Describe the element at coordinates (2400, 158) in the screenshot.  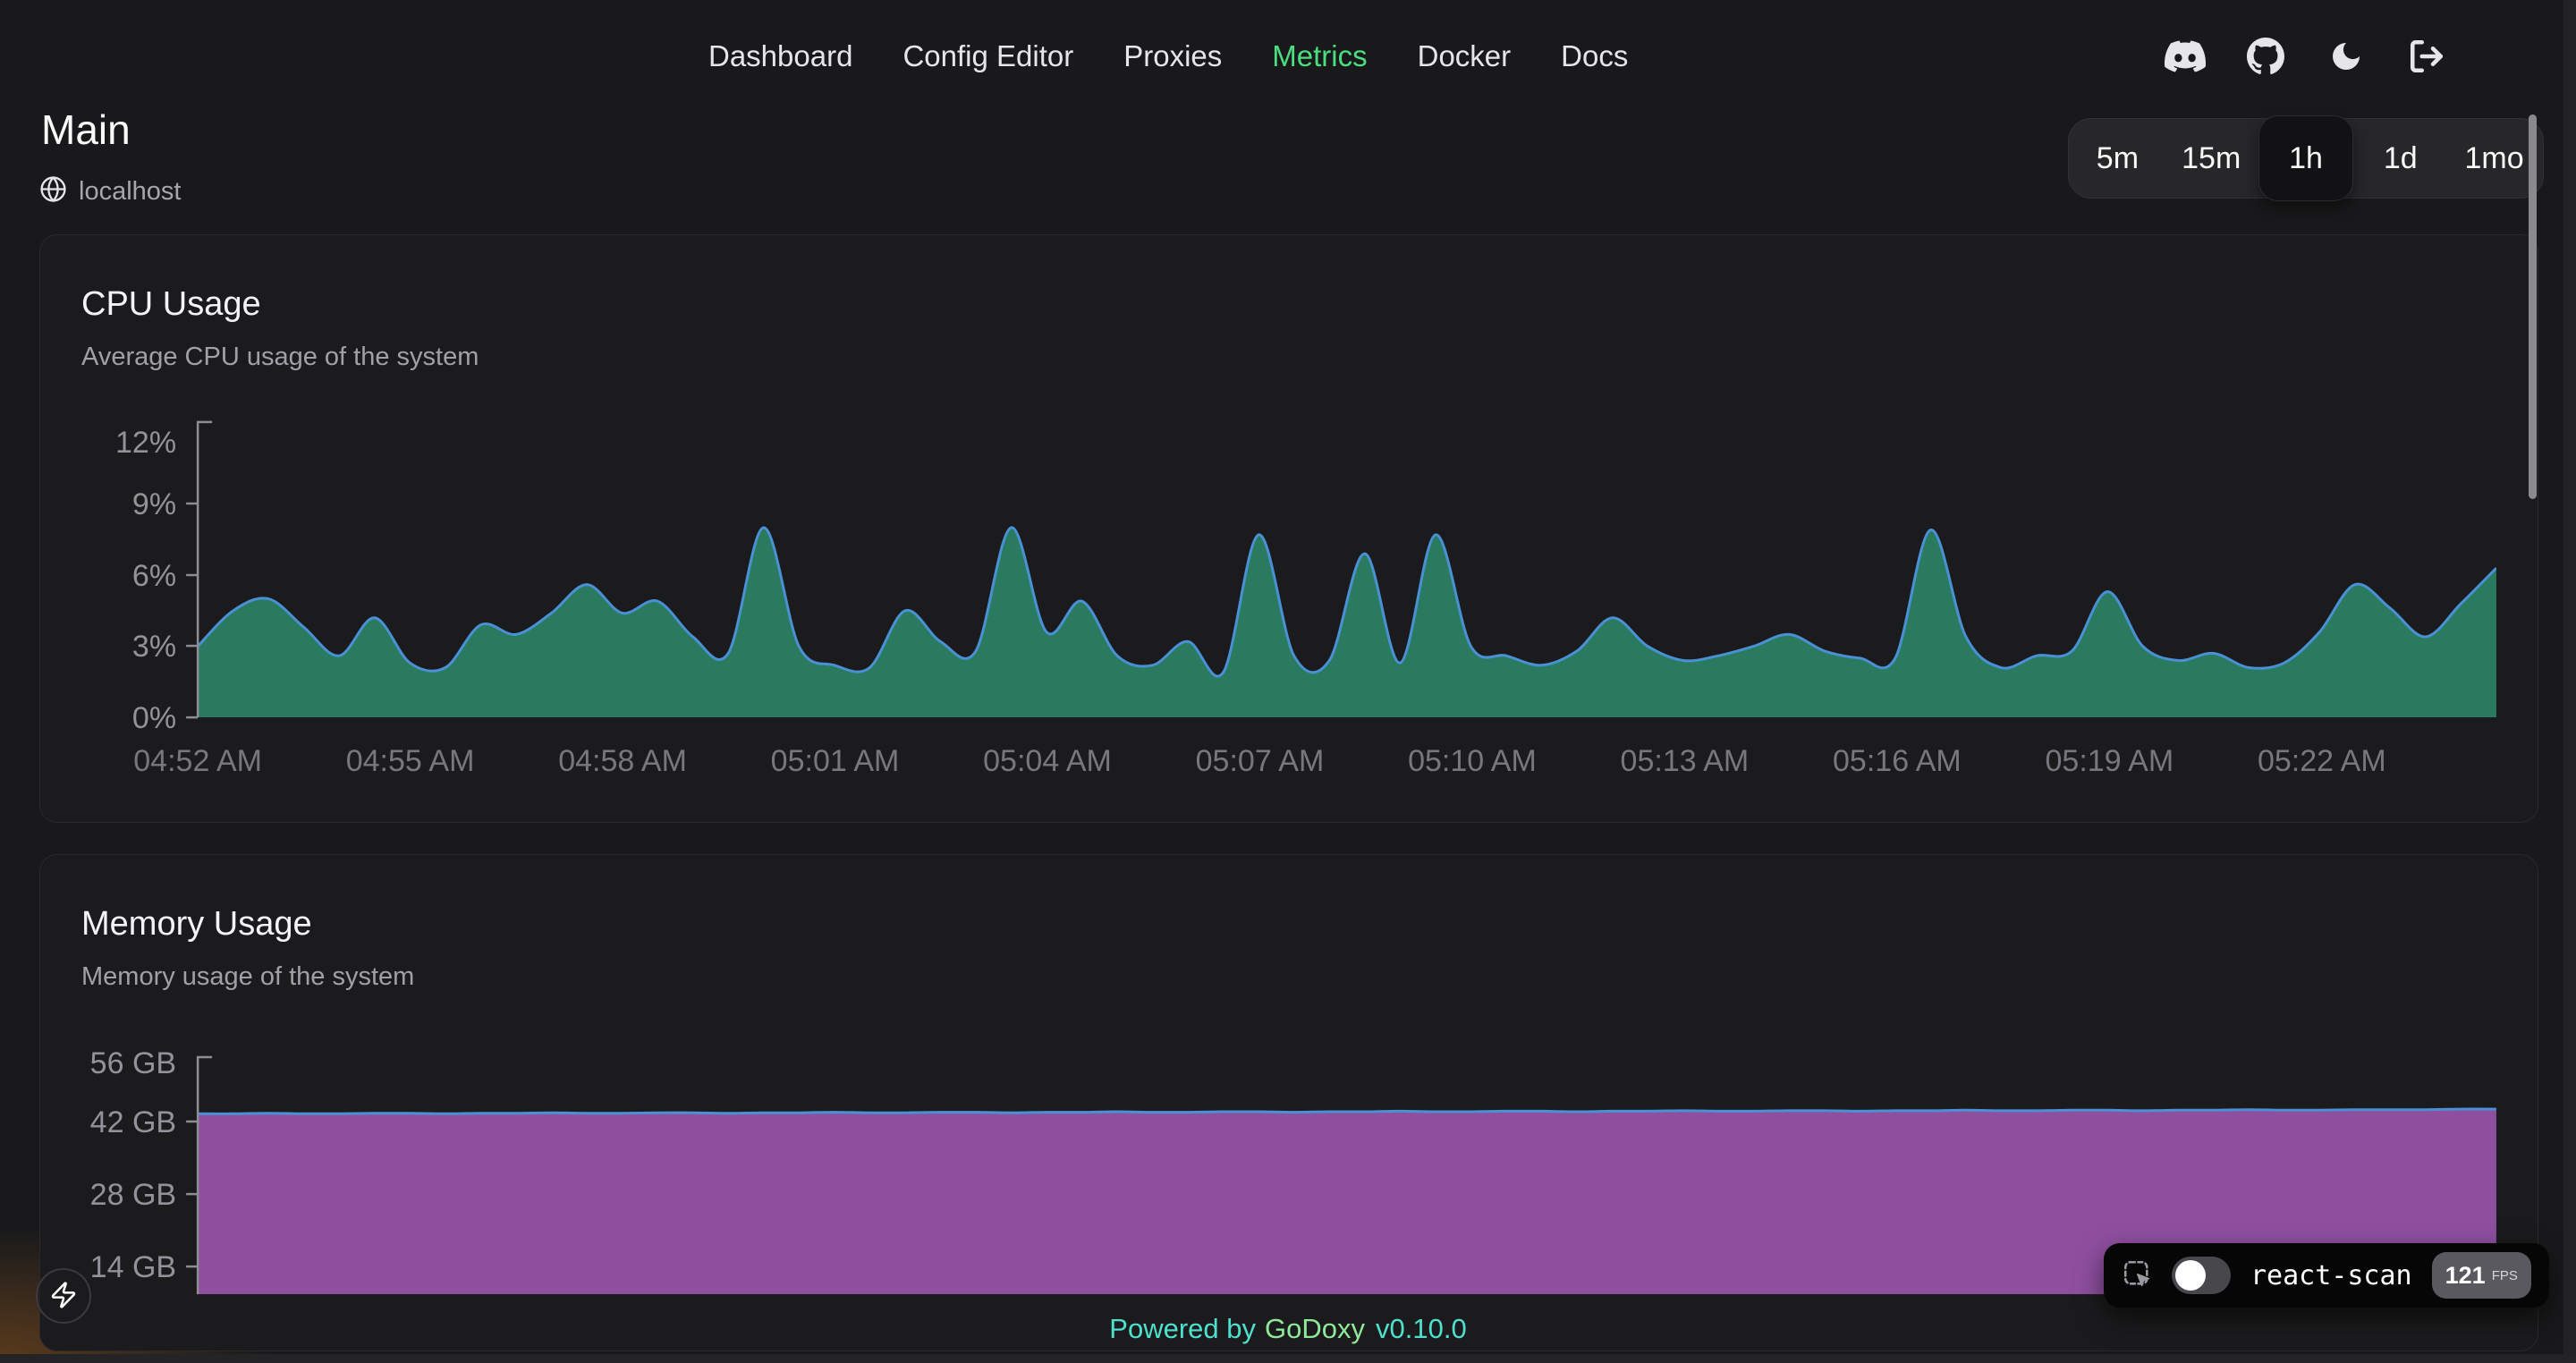
I see `time-range-1d: 1d` at that location.